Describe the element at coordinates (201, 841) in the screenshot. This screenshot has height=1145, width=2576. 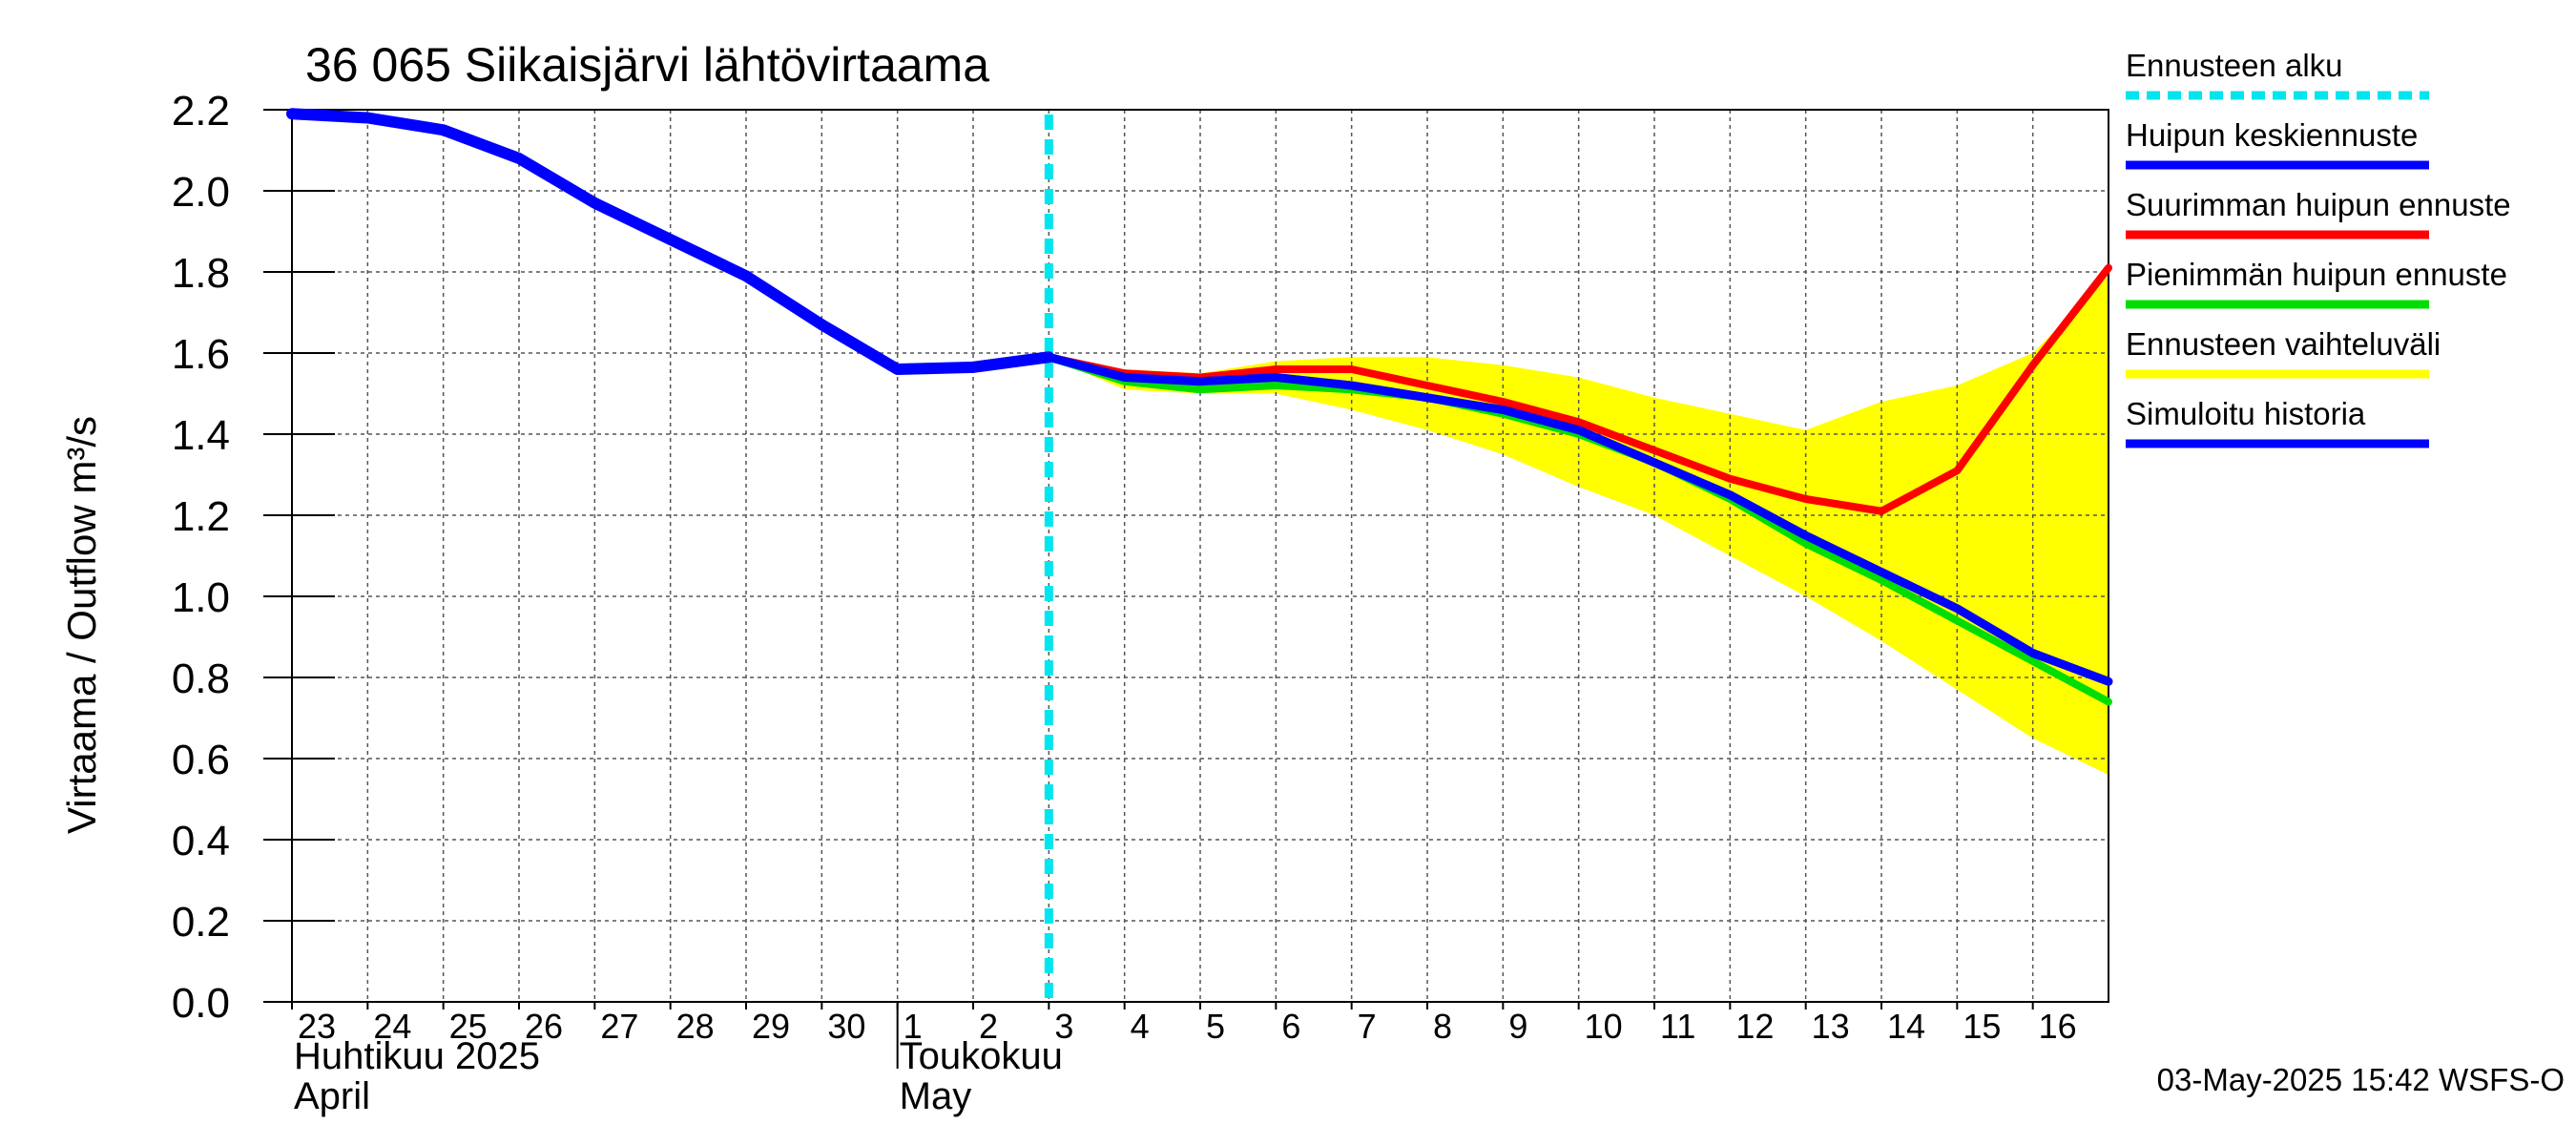
I see `y-tick-label: 0.4` at that location.